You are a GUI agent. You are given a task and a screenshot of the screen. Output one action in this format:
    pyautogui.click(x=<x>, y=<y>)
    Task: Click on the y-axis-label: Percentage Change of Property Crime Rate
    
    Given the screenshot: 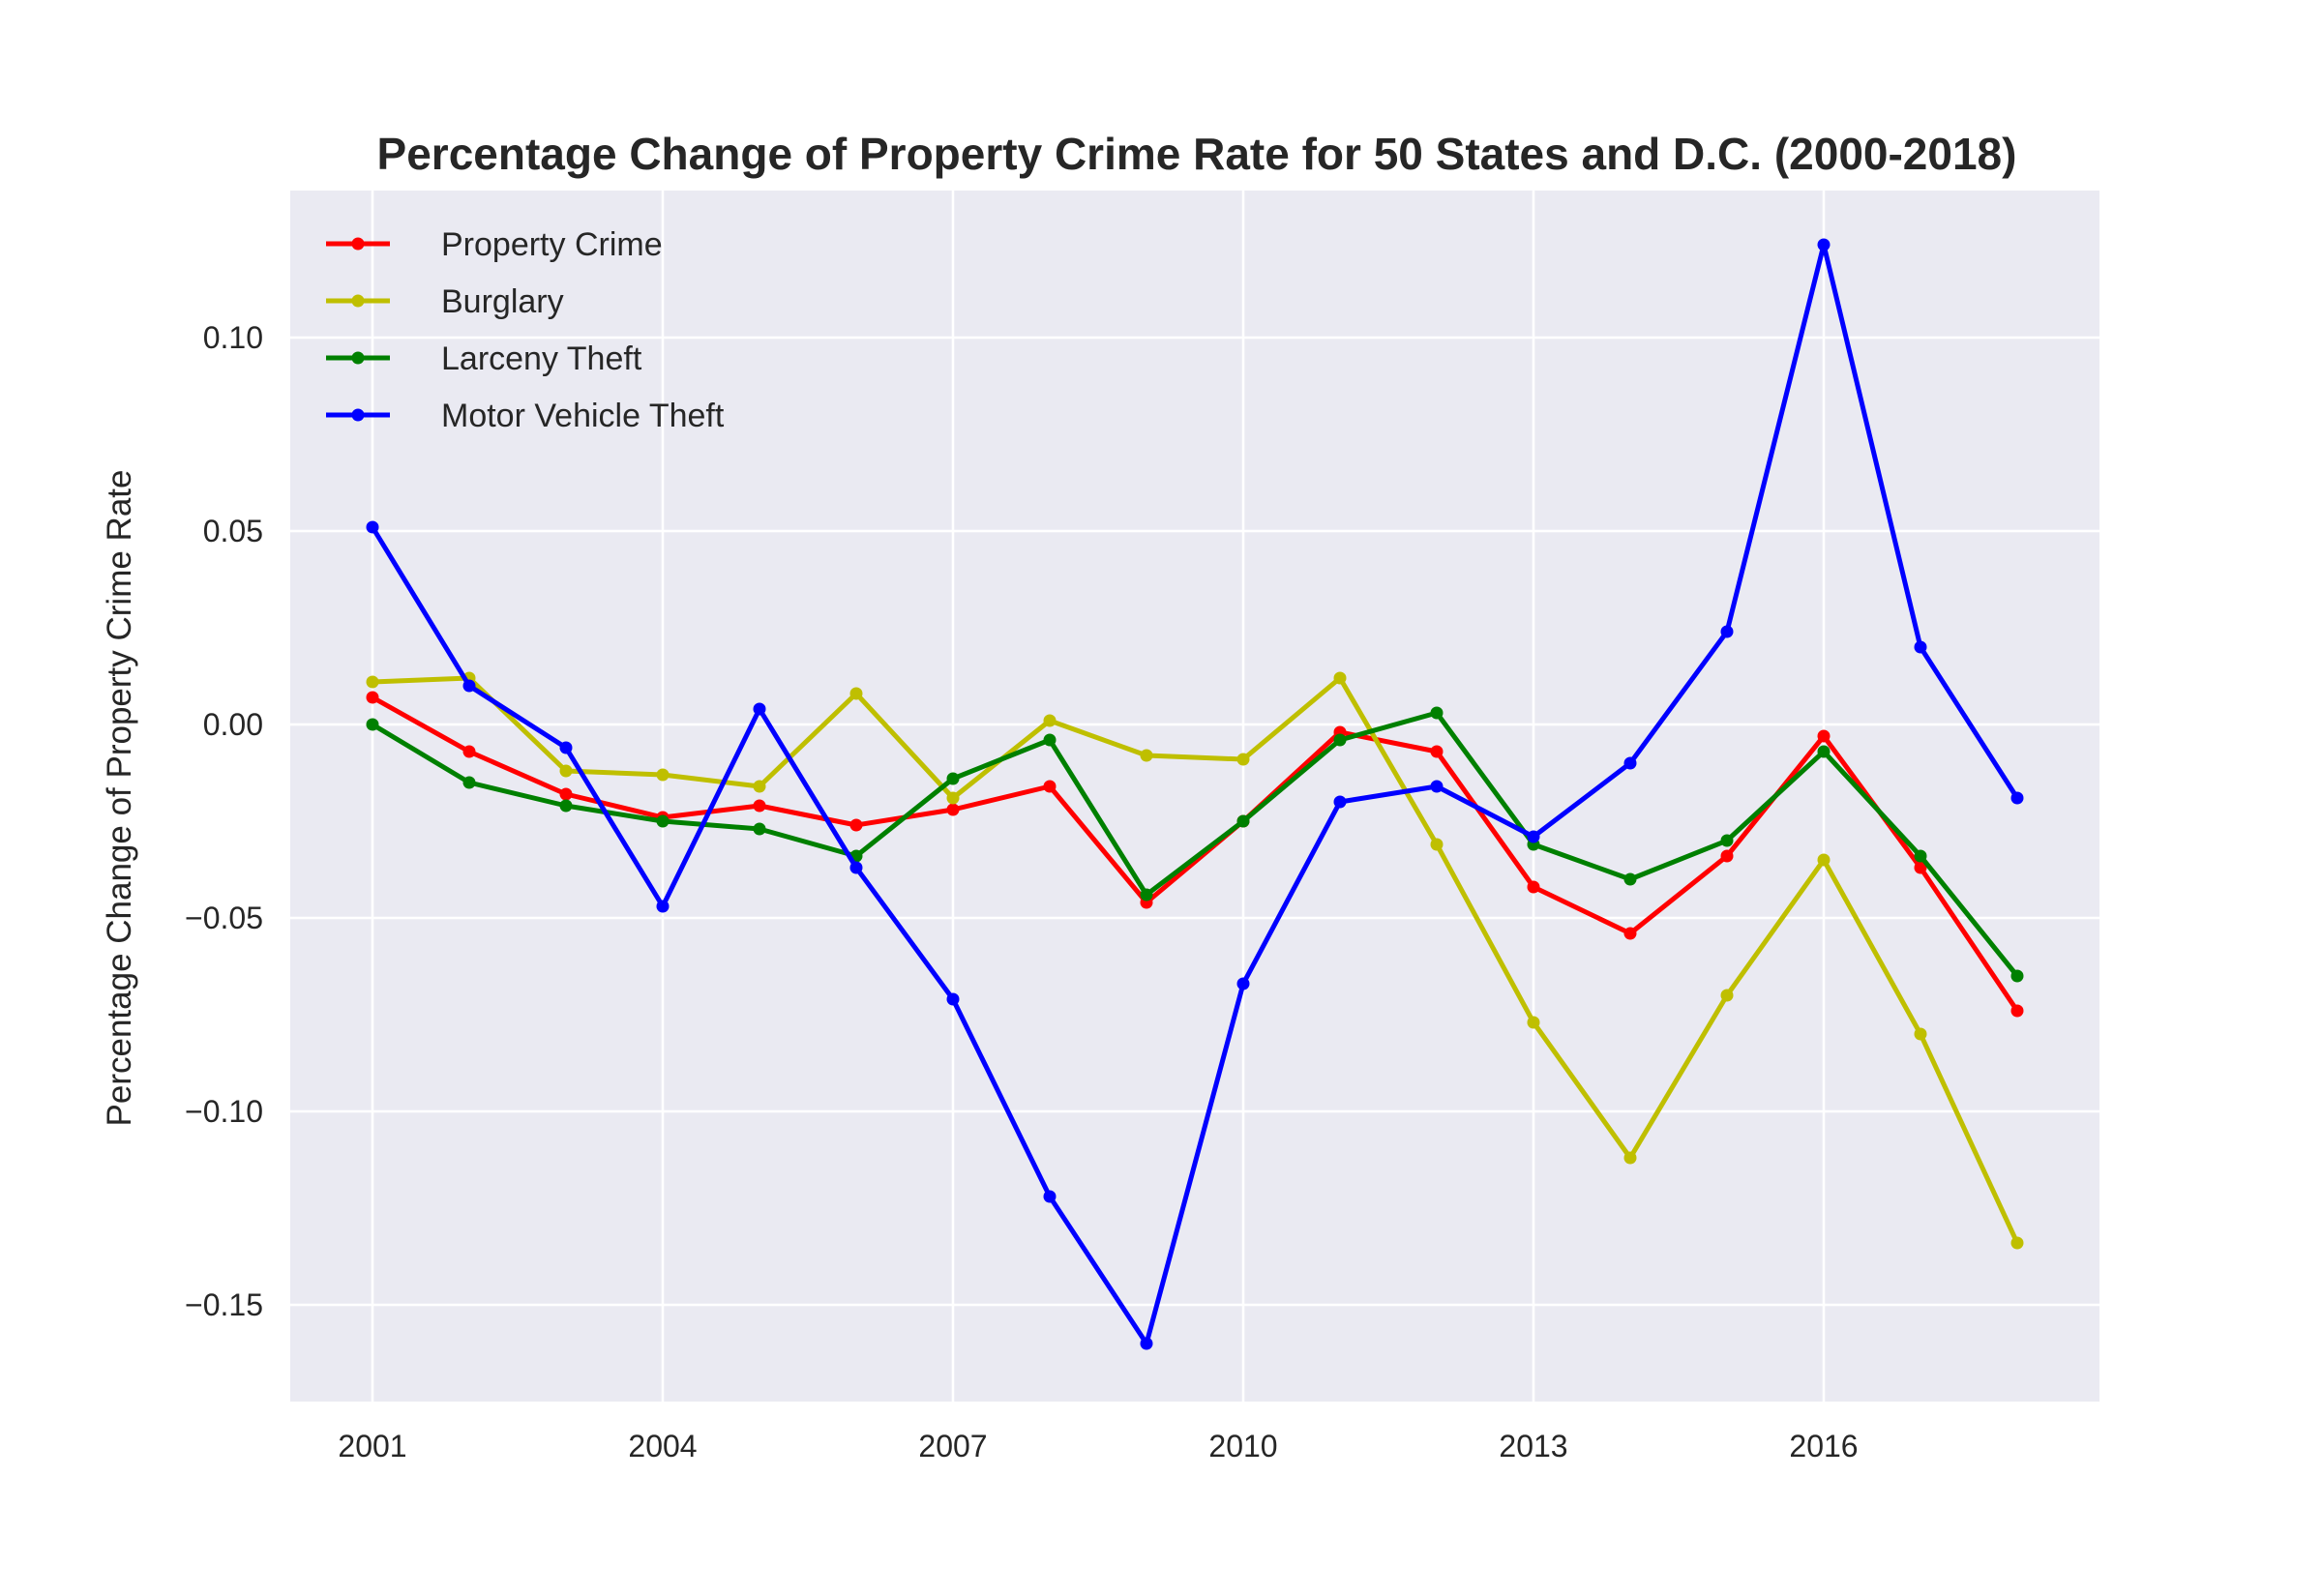 What is the action you would take?
    pyautogui.click(x=119, y=798)
    